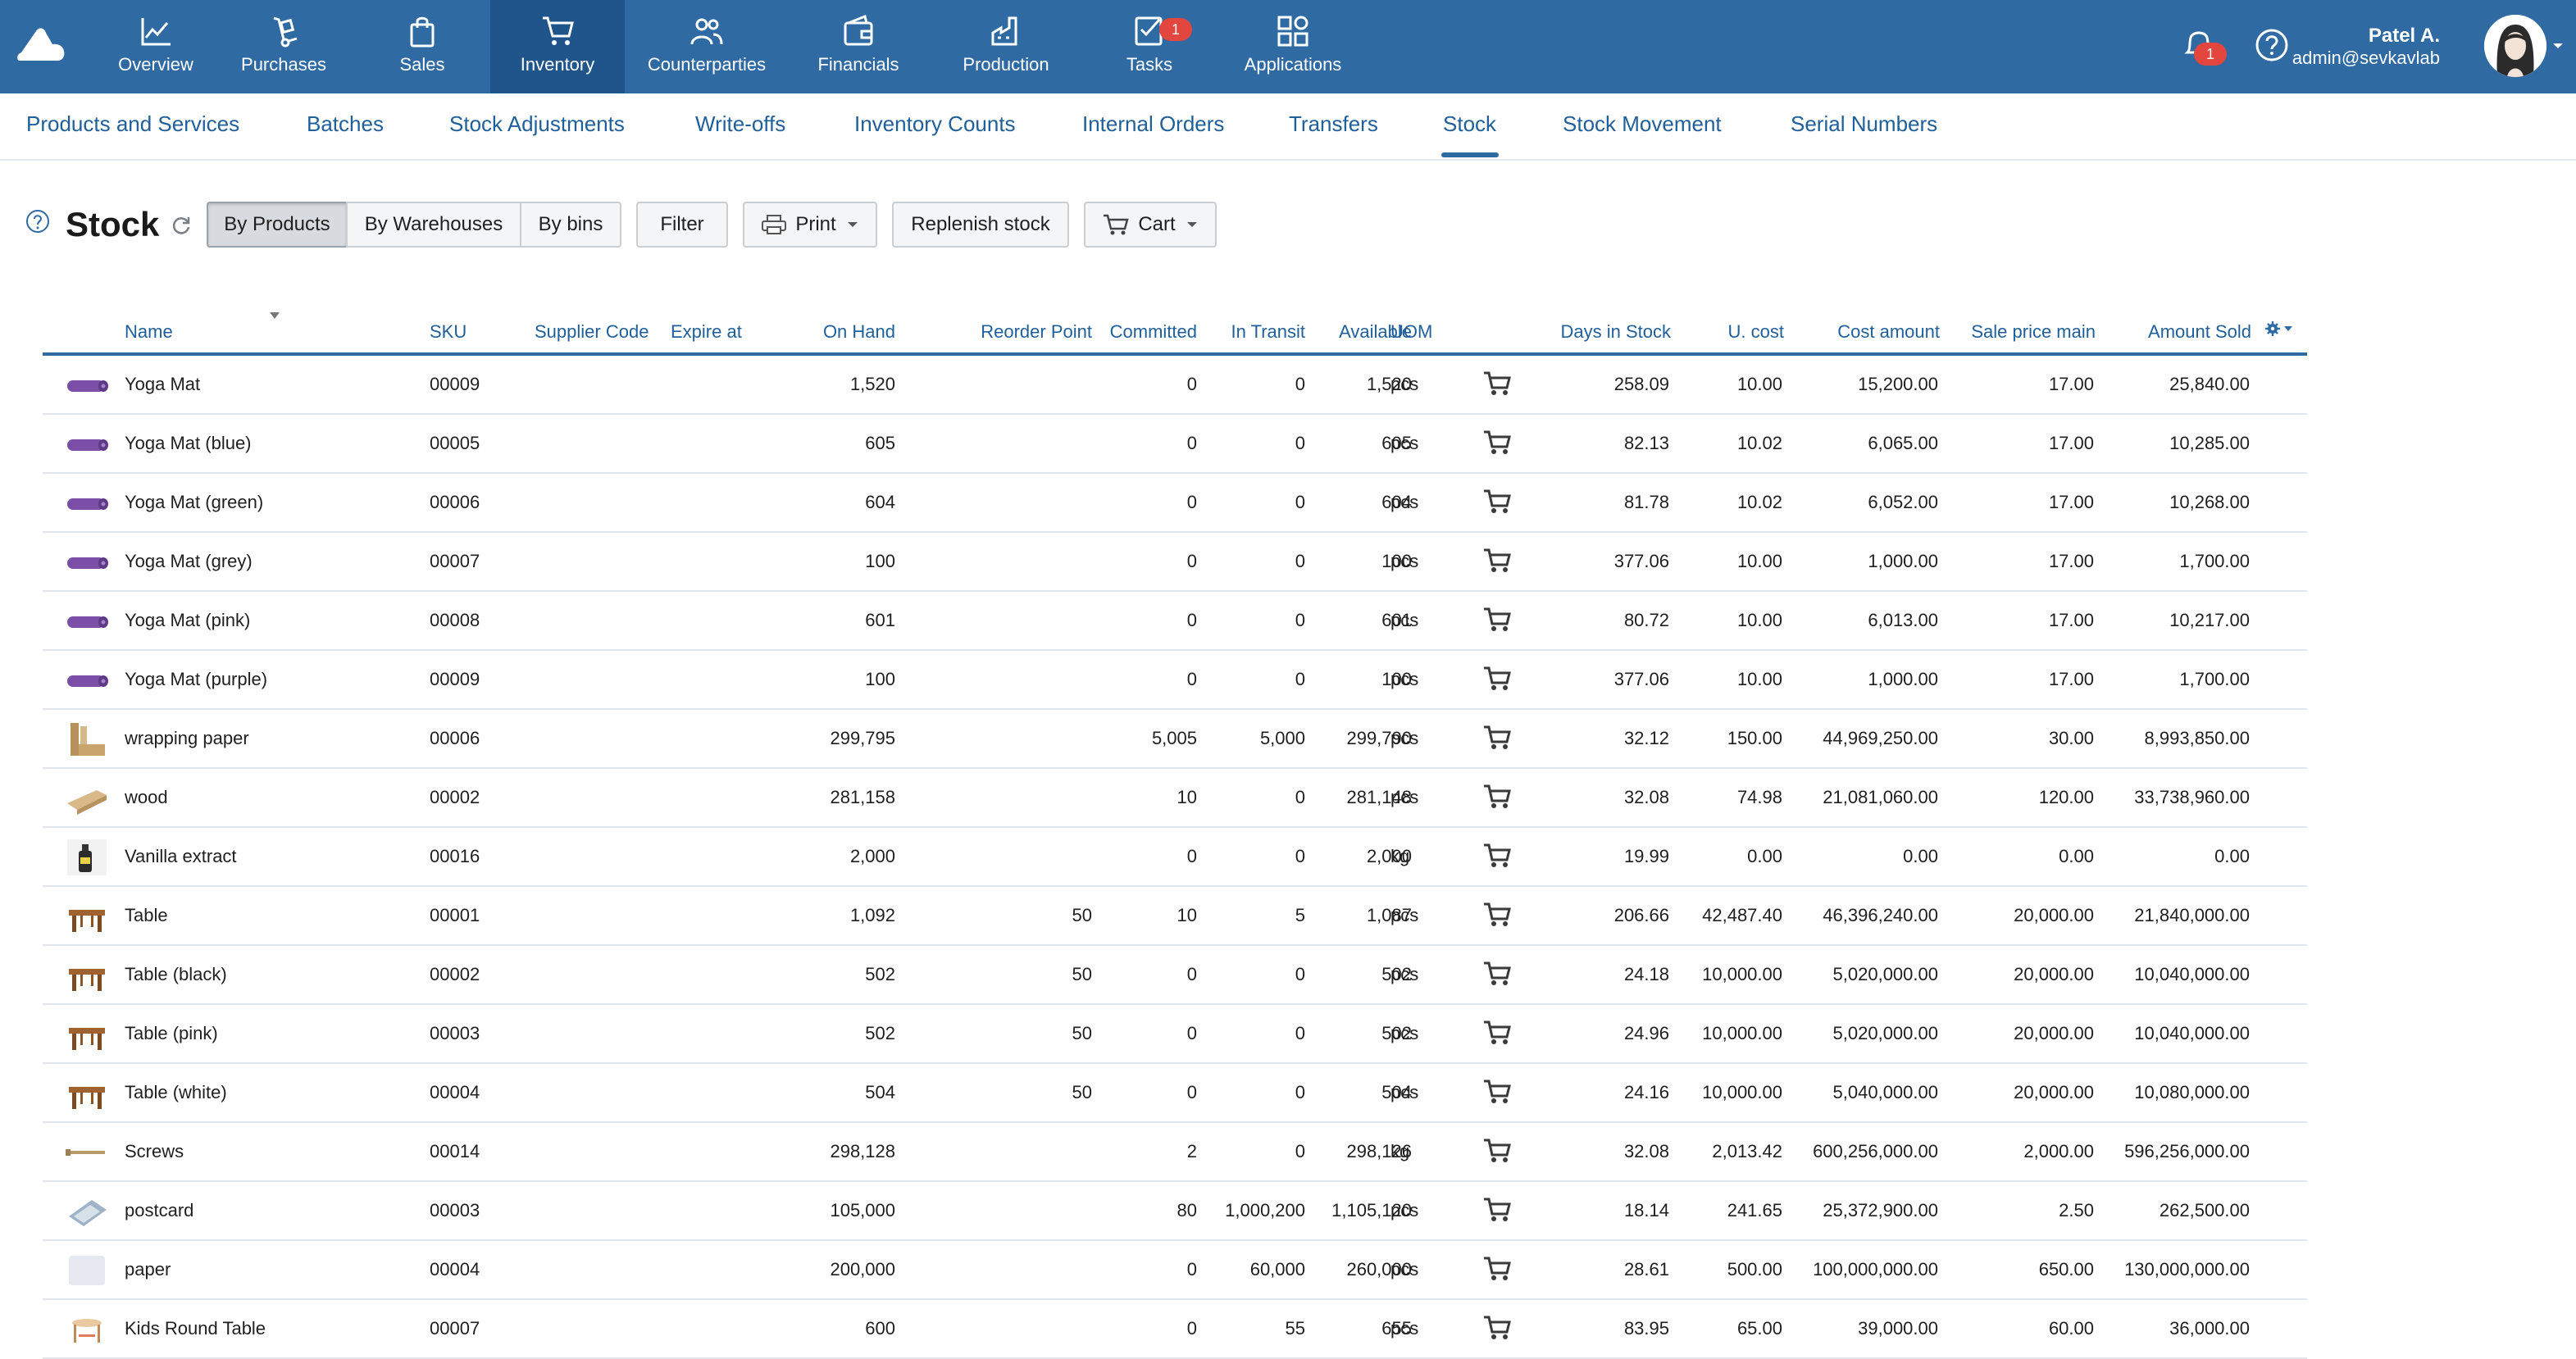 The width and height of the screenshot is (2576, 1359). I want to click on cell-name: postcard, so click(159, 1210).